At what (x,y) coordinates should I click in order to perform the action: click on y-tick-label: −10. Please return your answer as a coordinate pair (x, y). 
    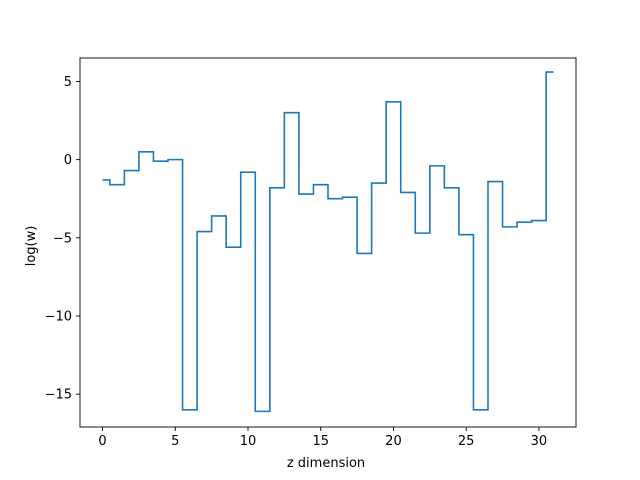
    Looking at the image, I should click on (58, 316).